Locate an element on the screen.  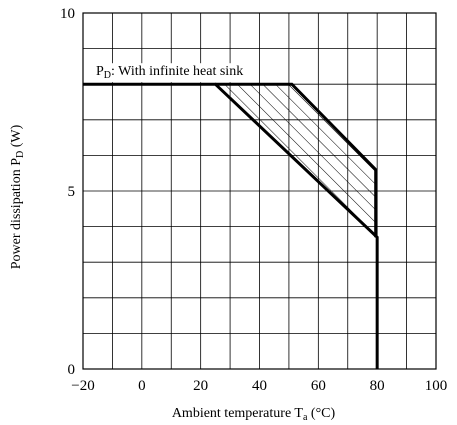
x-tick-label: 60 is located at coordinates (318, 386).